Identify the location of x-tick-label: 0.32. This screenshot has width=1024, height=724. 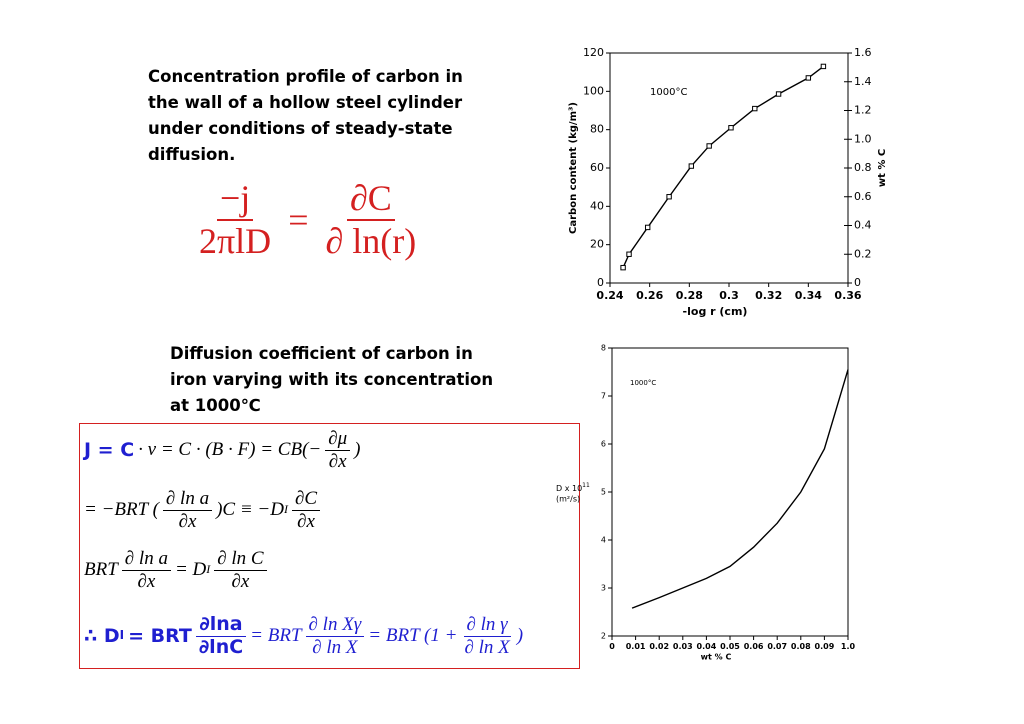
(768, 295).